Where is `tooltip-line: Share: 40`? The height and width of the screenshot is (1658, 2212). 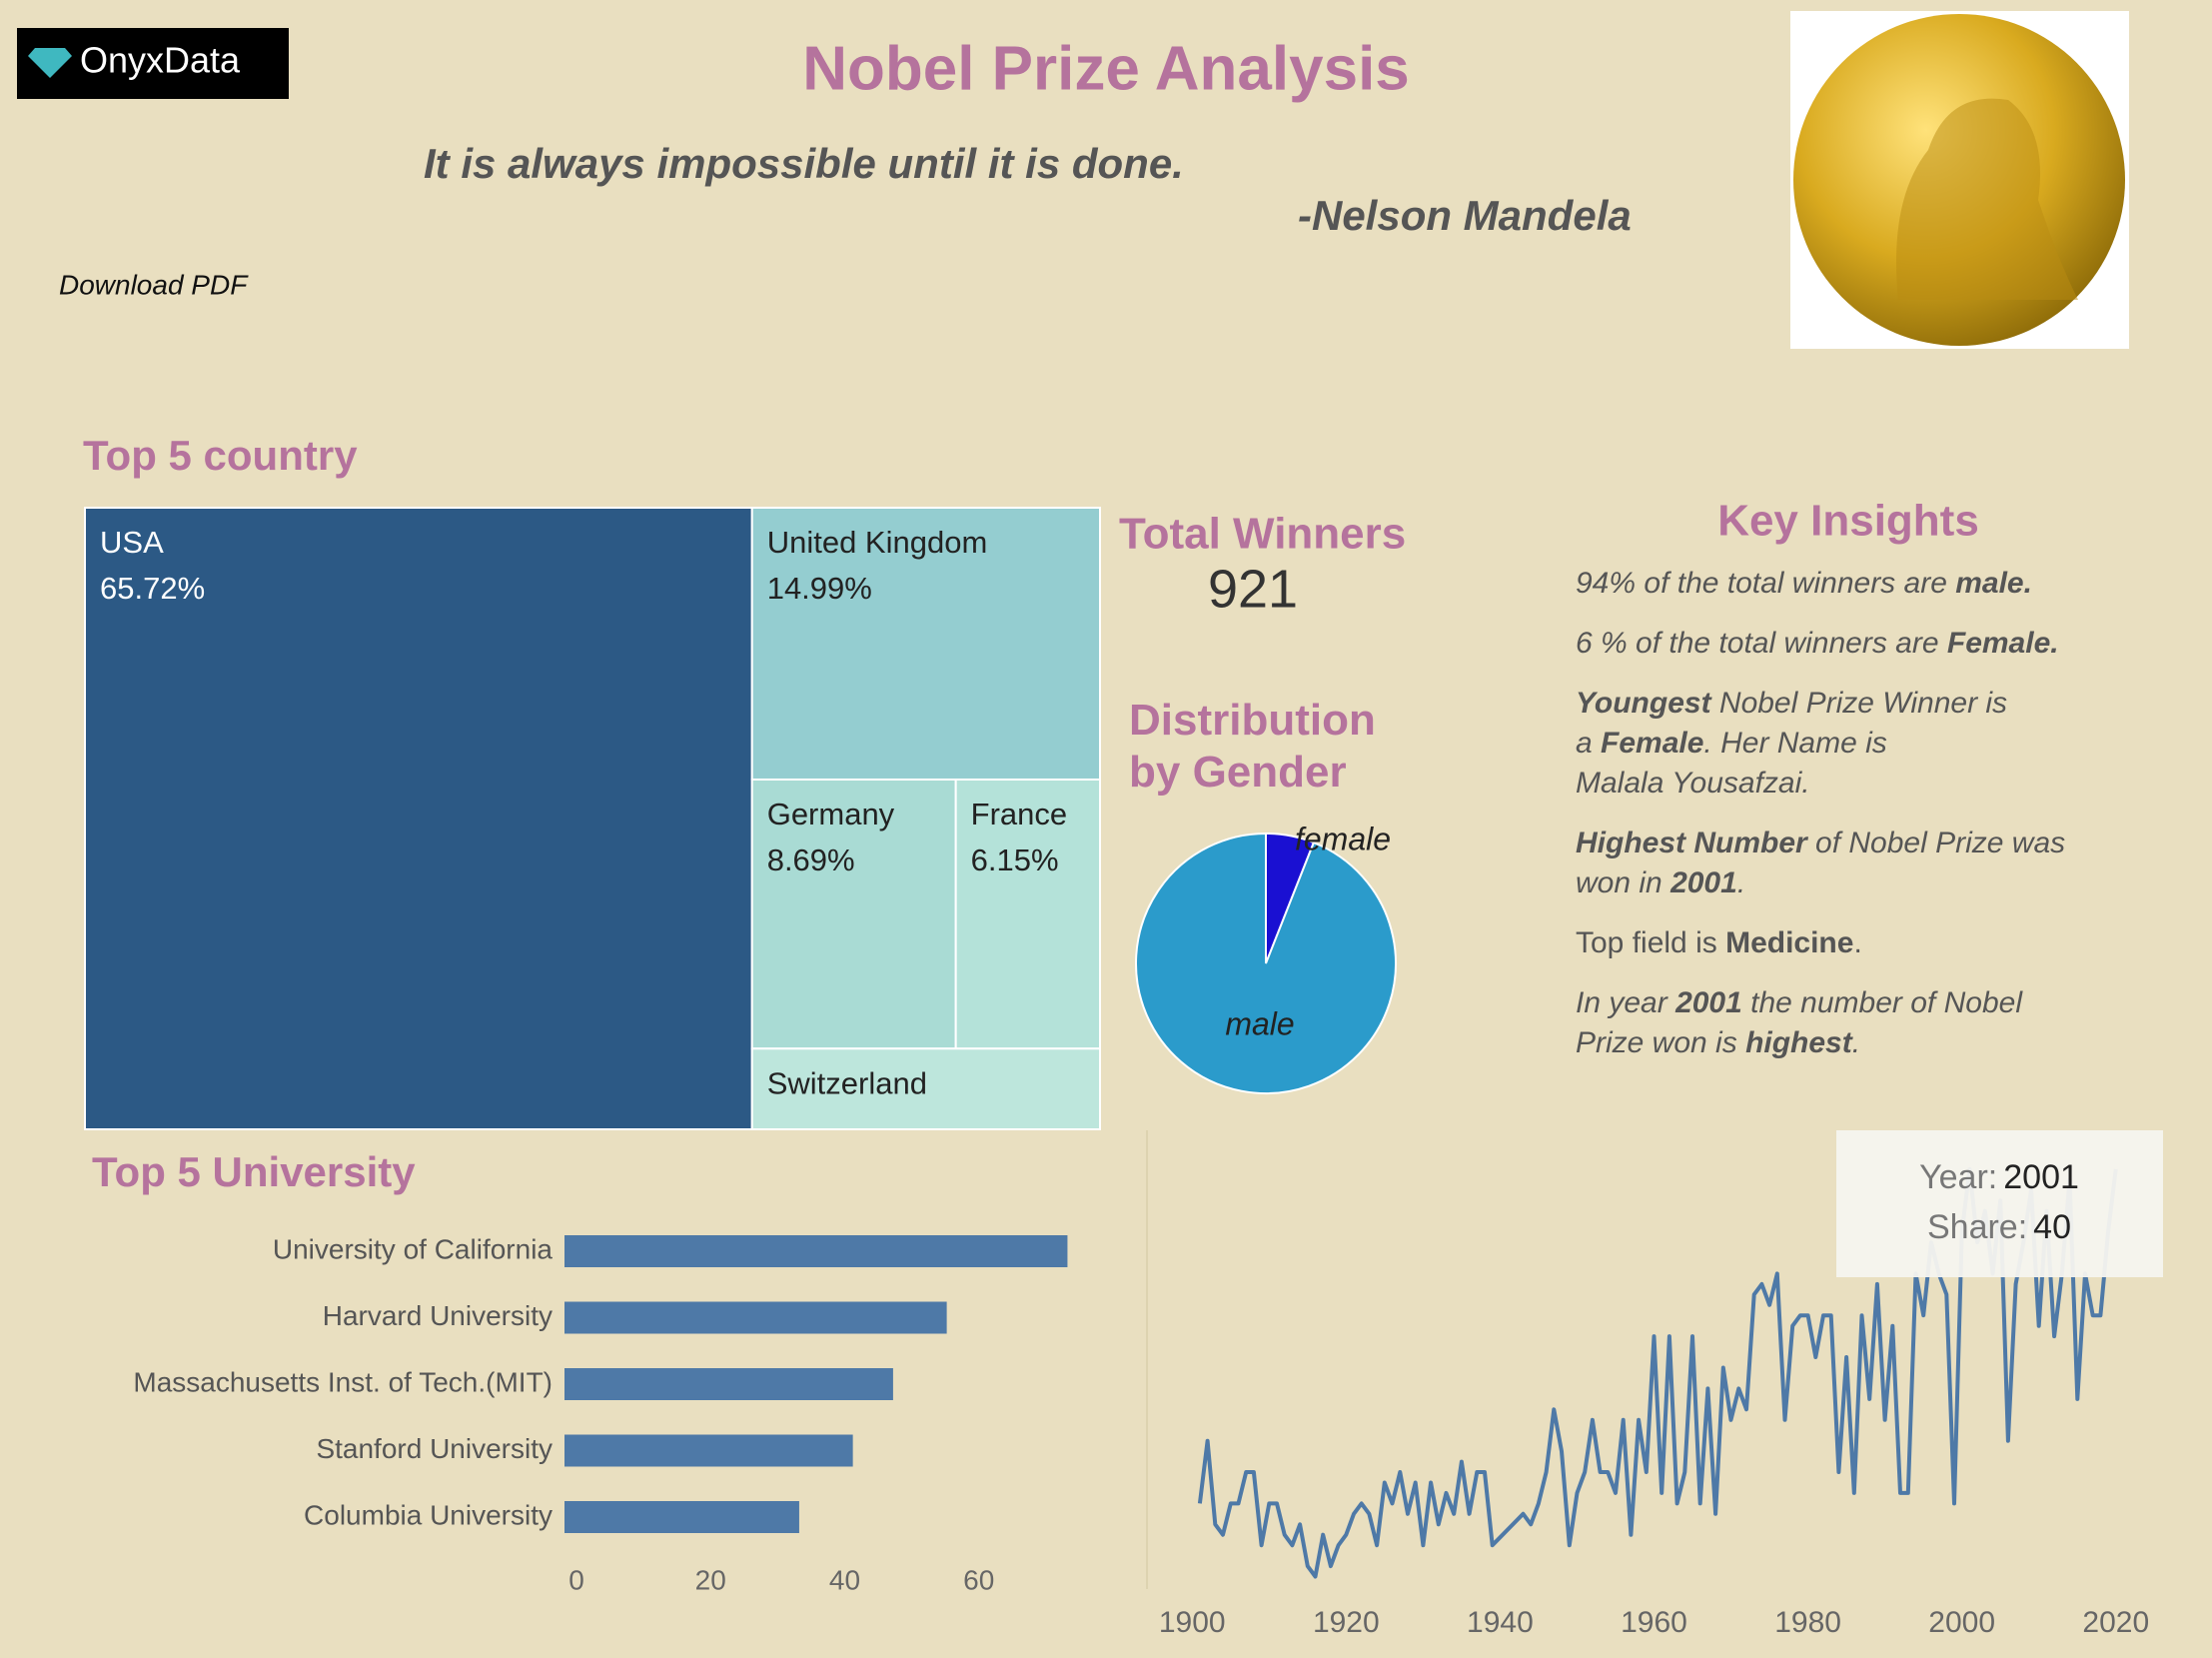
tooltip-line: Share: 40 is located at coordinates (1999, 1227).